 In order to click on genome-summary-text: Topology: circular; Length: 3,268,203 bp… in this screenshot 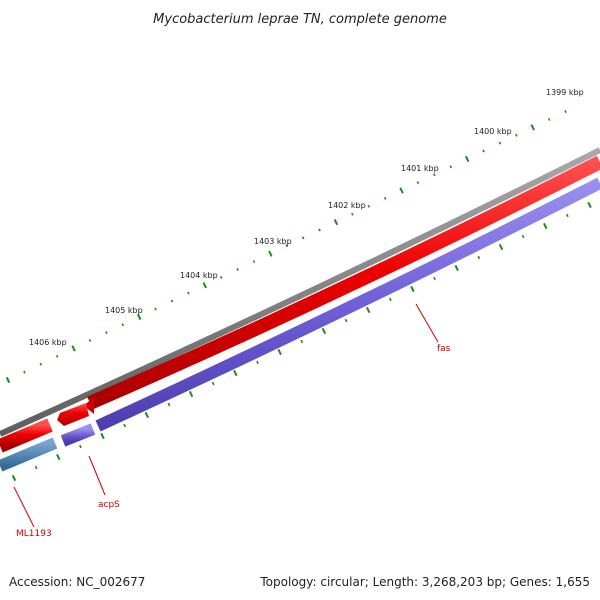, I will do `click(425, 582)`.